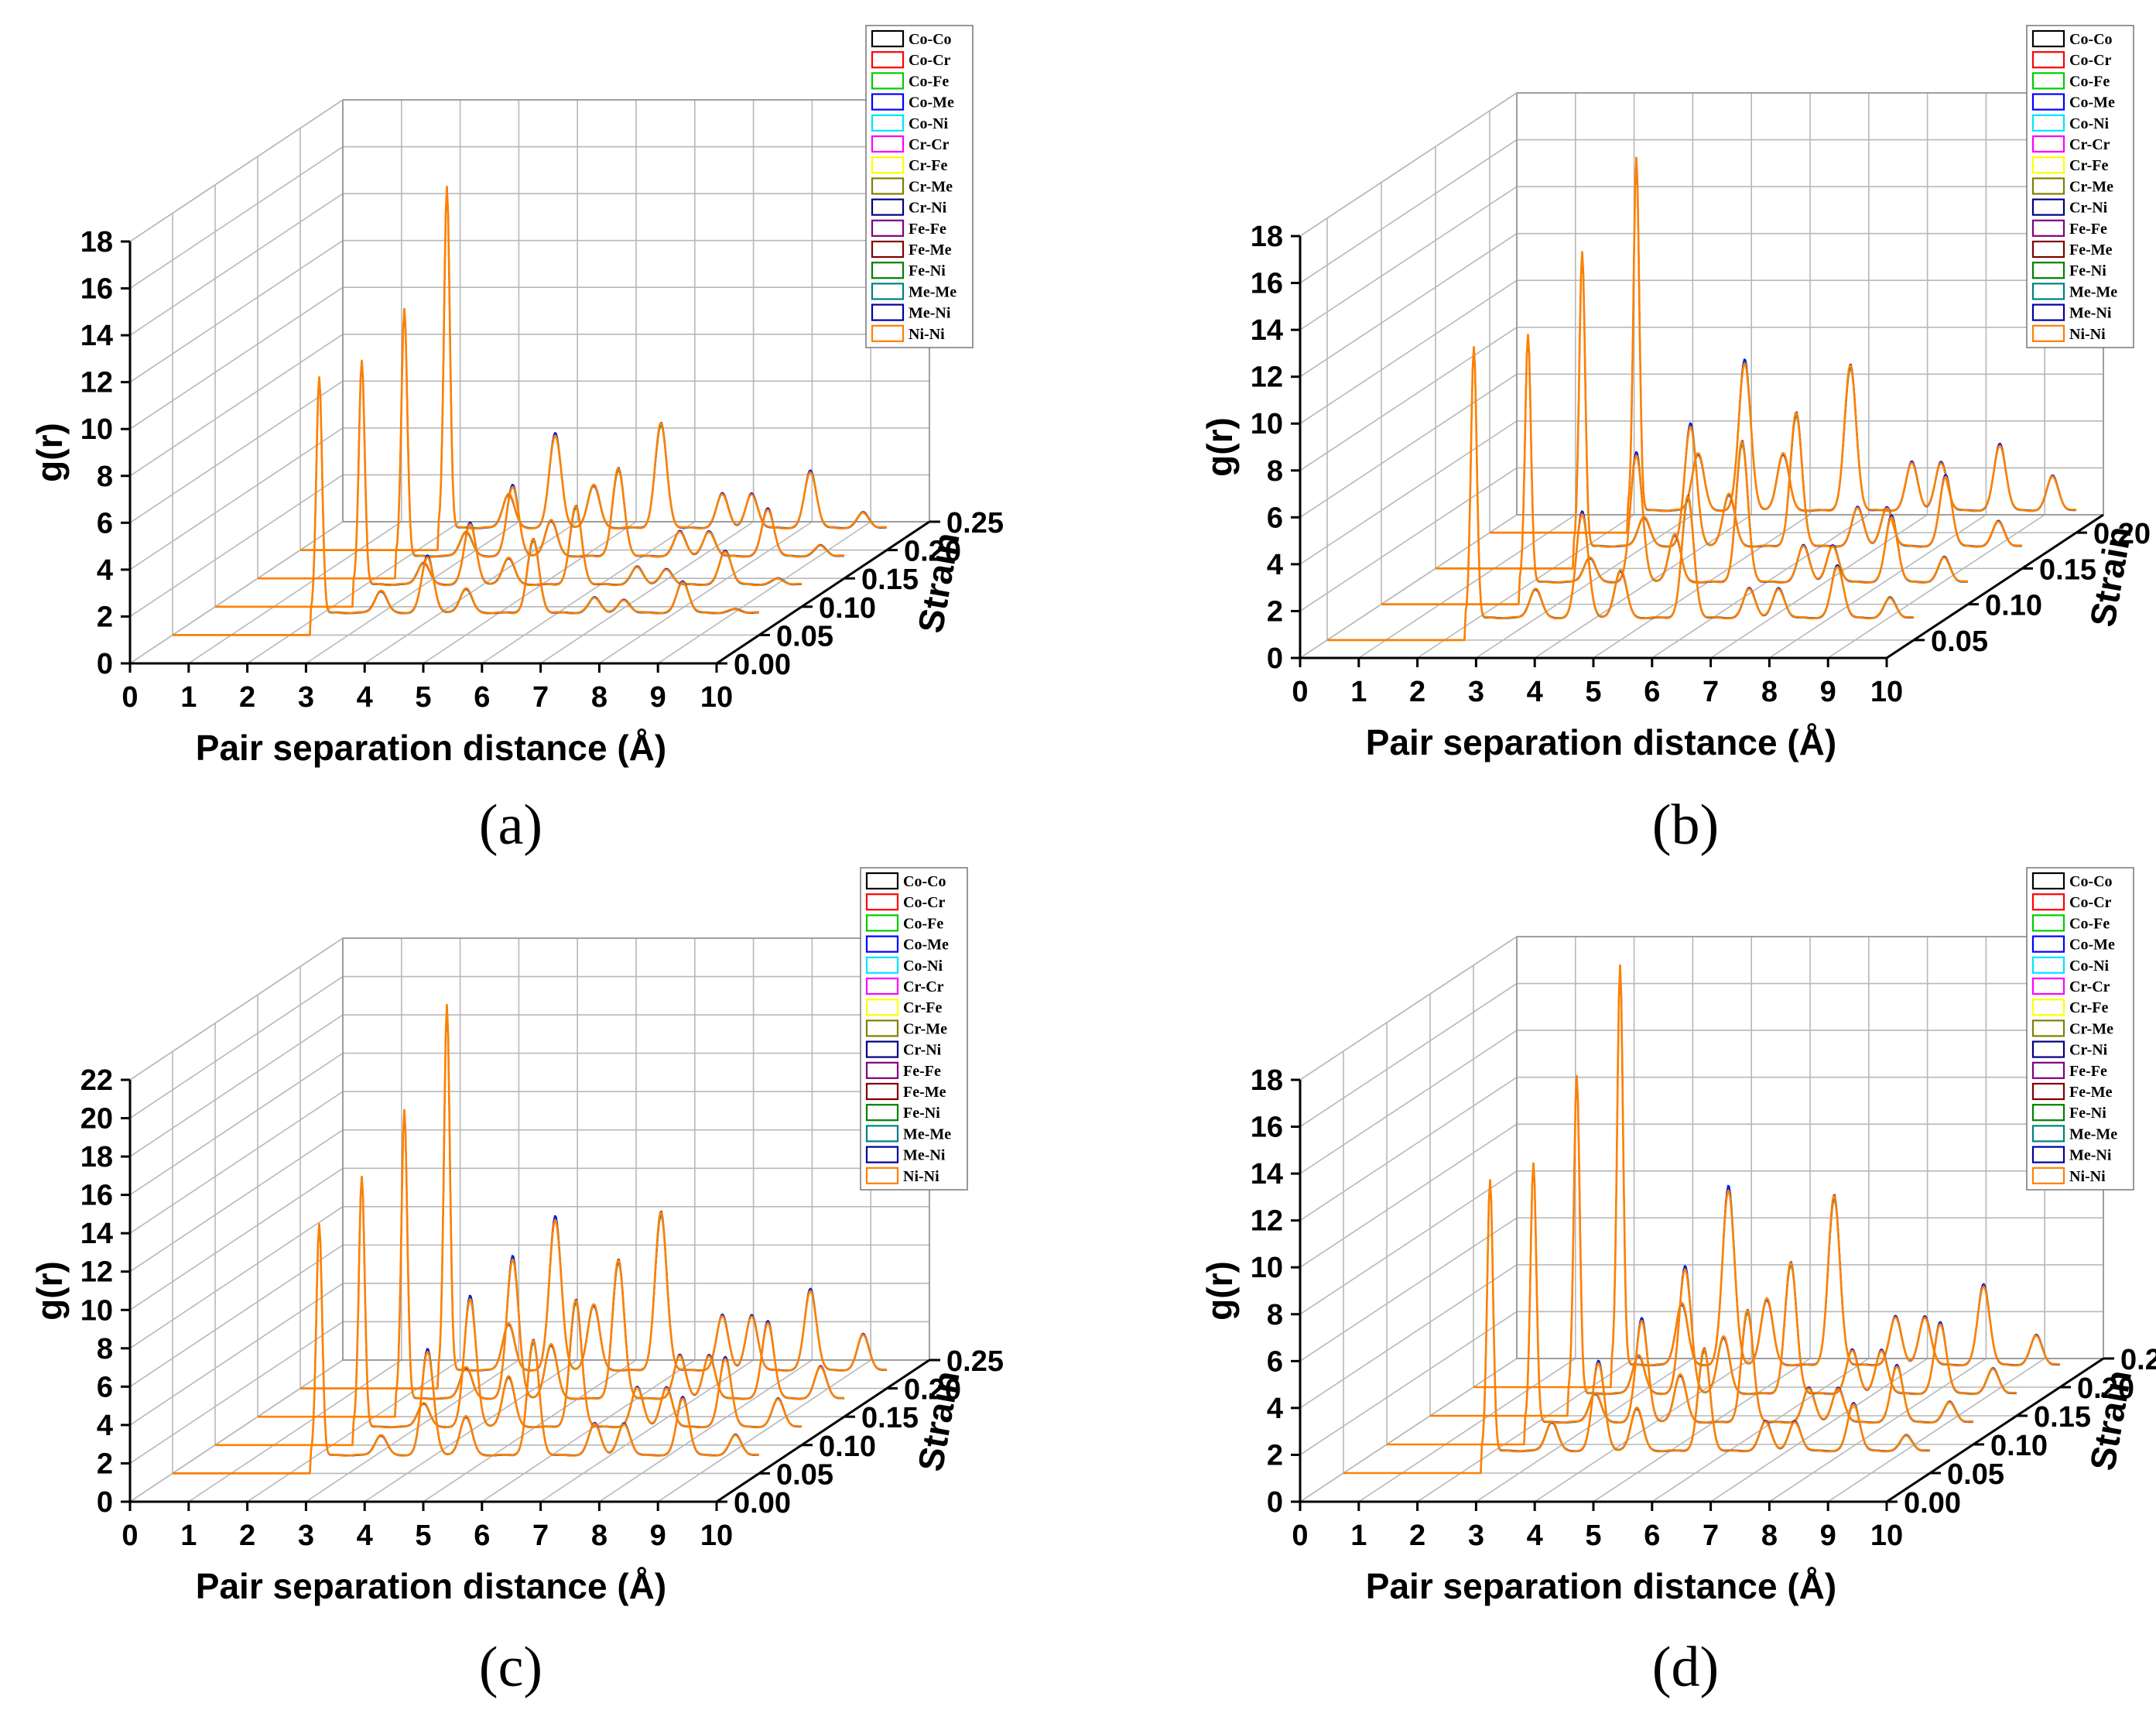 The height and width of the screenshot is (1720, 2156). I want to click on legend-swatch-co-co, so click(2048, 881).